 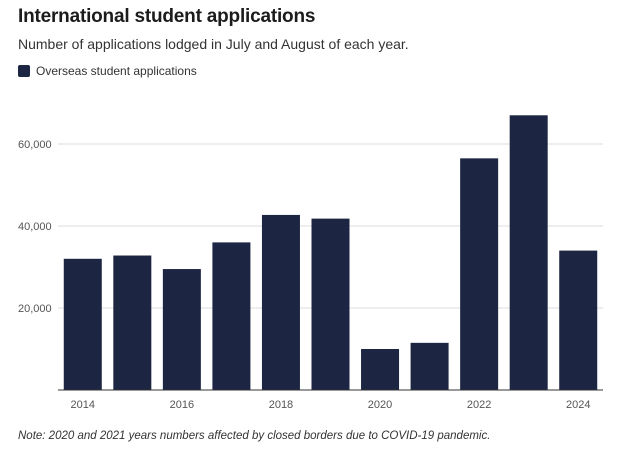 I want to click on legend-label: Overseas student applications, so click(x=116, y=71).